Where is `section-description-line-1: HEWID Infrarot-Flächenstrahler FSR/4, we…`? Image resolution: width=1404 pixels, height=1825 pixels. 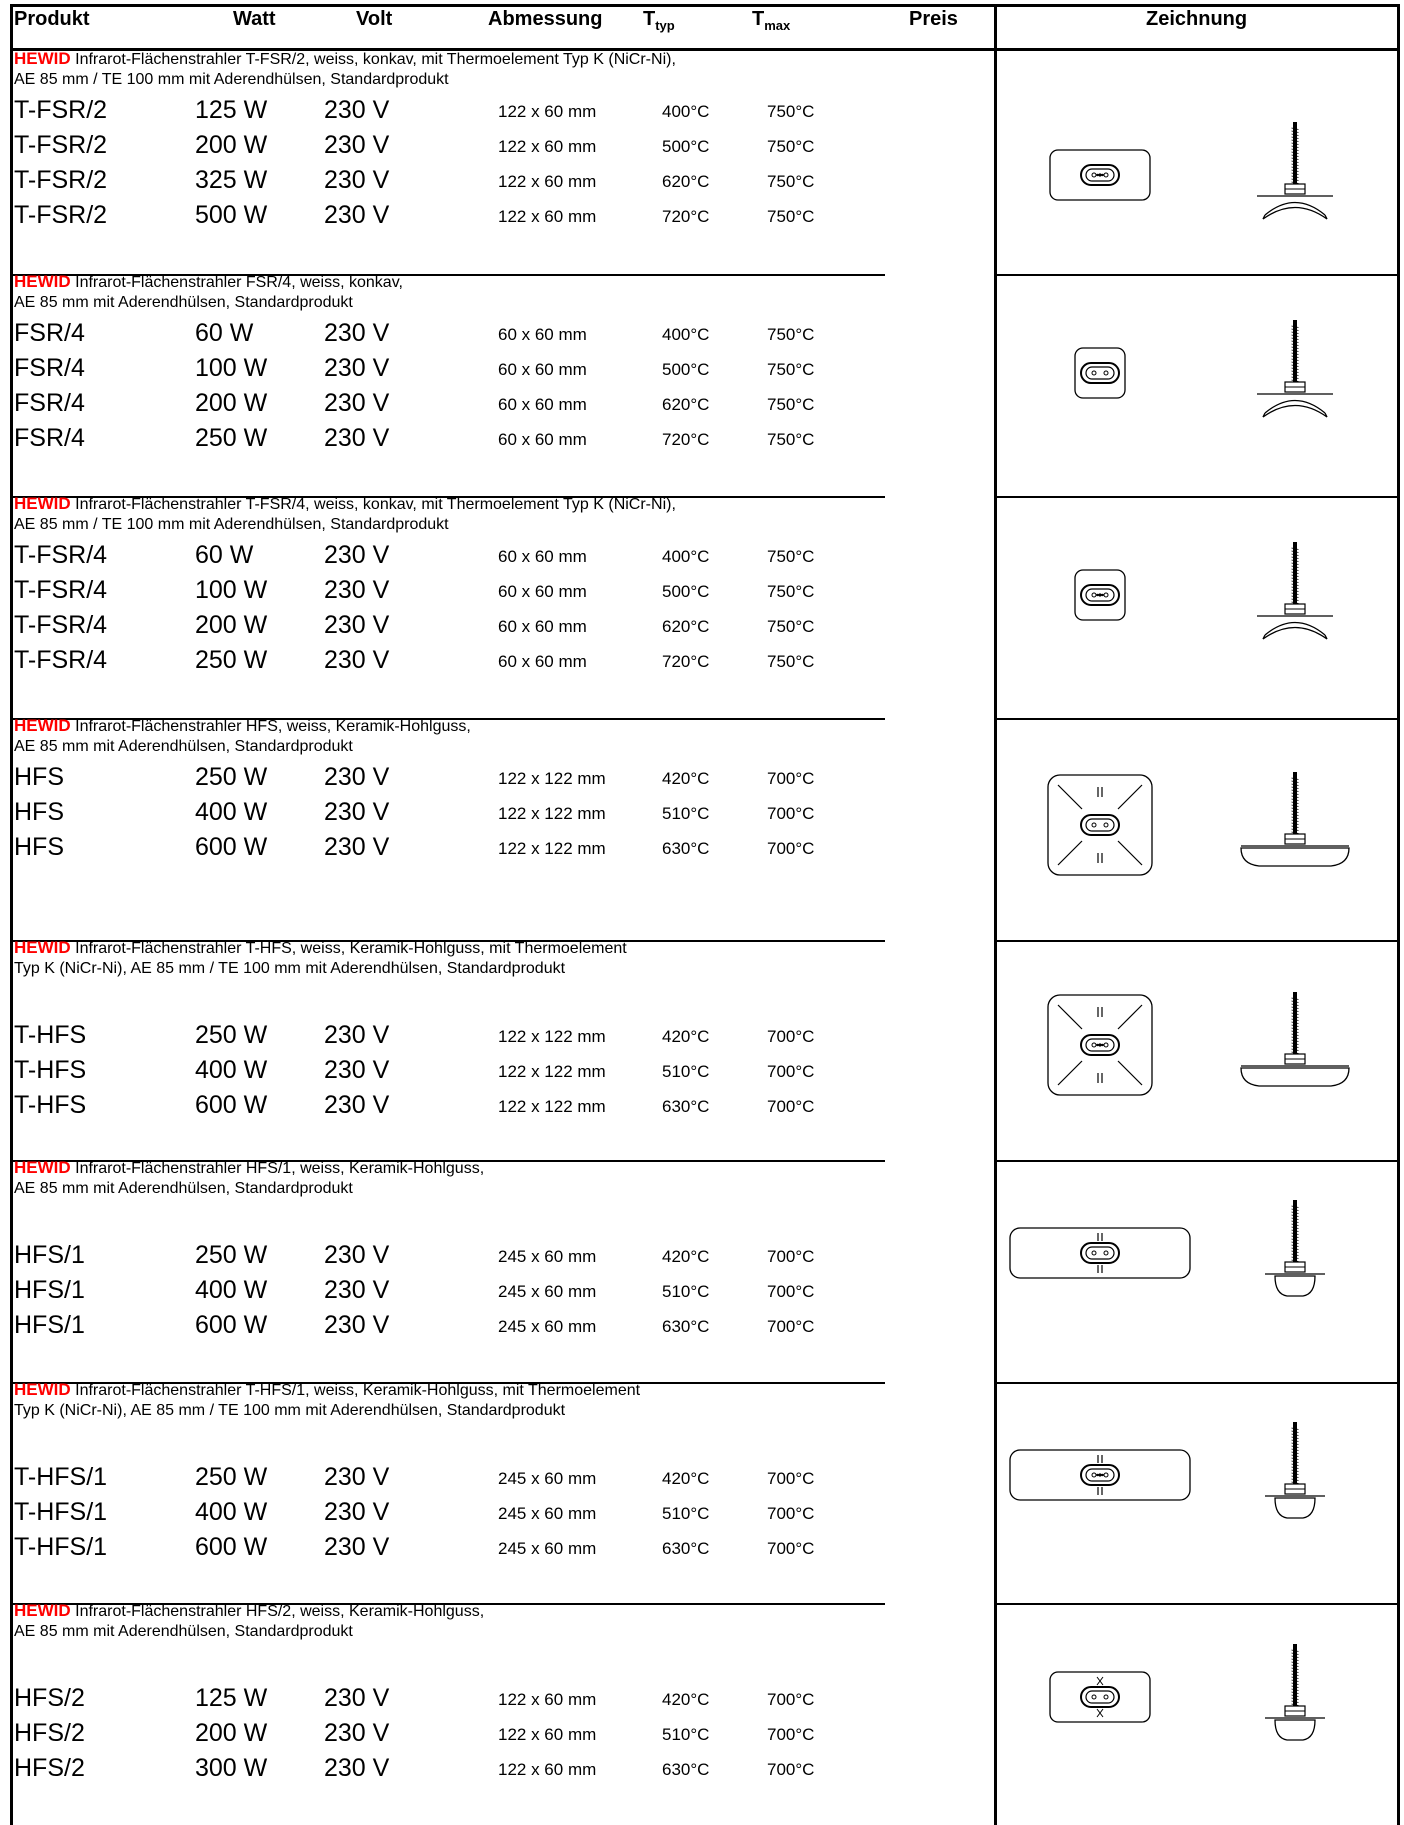 section-description-line-1: HEWID Infrarot-Flächenstrahler FSR/4, we… is located at coordinates (208, 282).